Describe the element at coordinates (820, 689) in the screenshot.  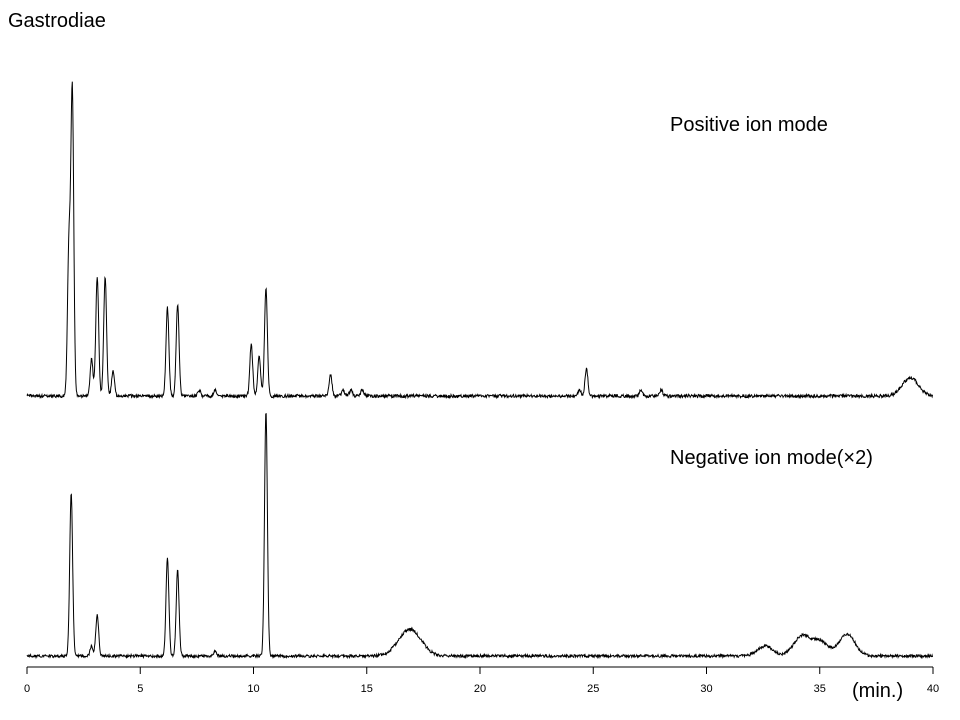
I see `x-tick-label-35: 35` at that location.